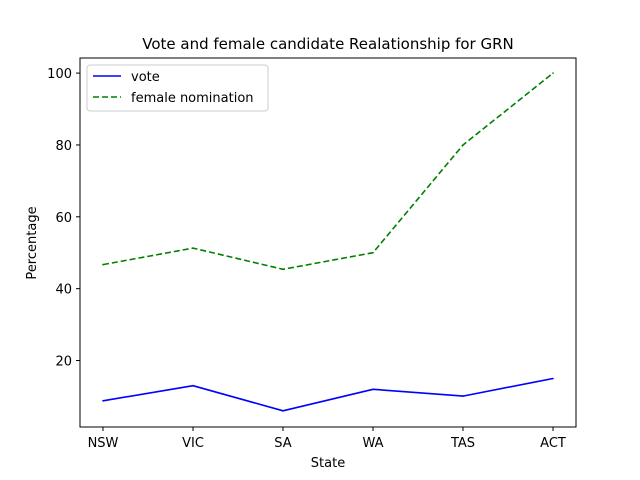 This screenshot has height=480, width=640. What do you see at coordinates (63, 362) in the screenshot?
I see `y-tick-label-20: 20` at bounding box center [63, 362].